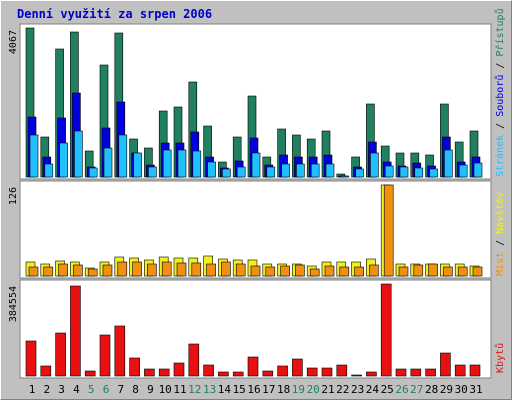  I want to click on x-tick-day-27: 27, so click(416, 389).